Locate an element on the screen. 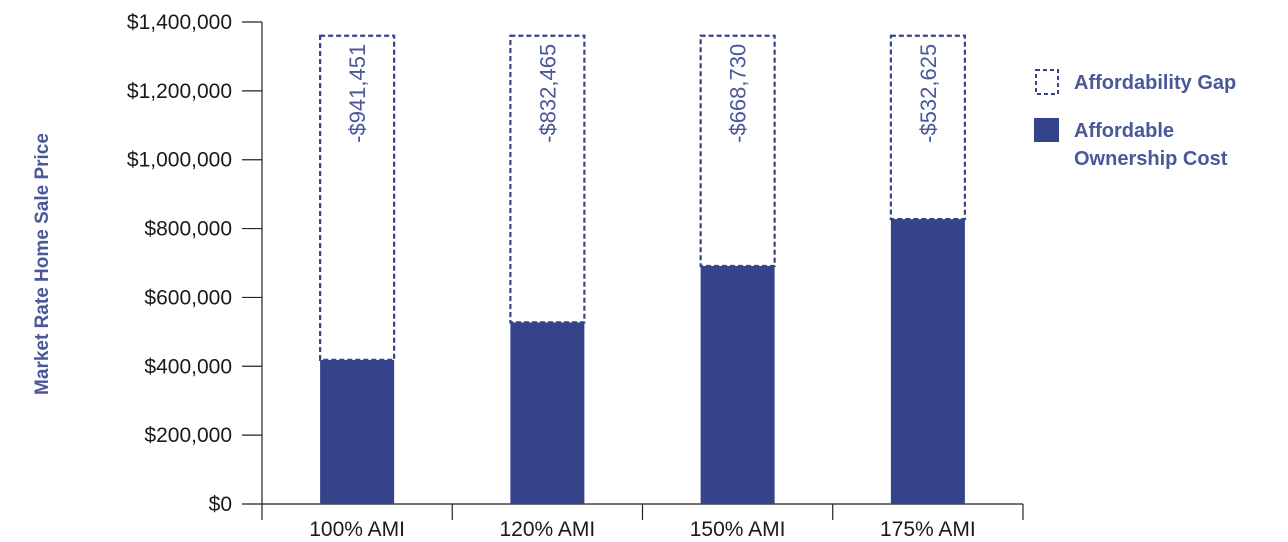 The height and width of the screenshot is (542, 1288). y-tick-label: $1,000,000 is located at coordinates (179, 160).